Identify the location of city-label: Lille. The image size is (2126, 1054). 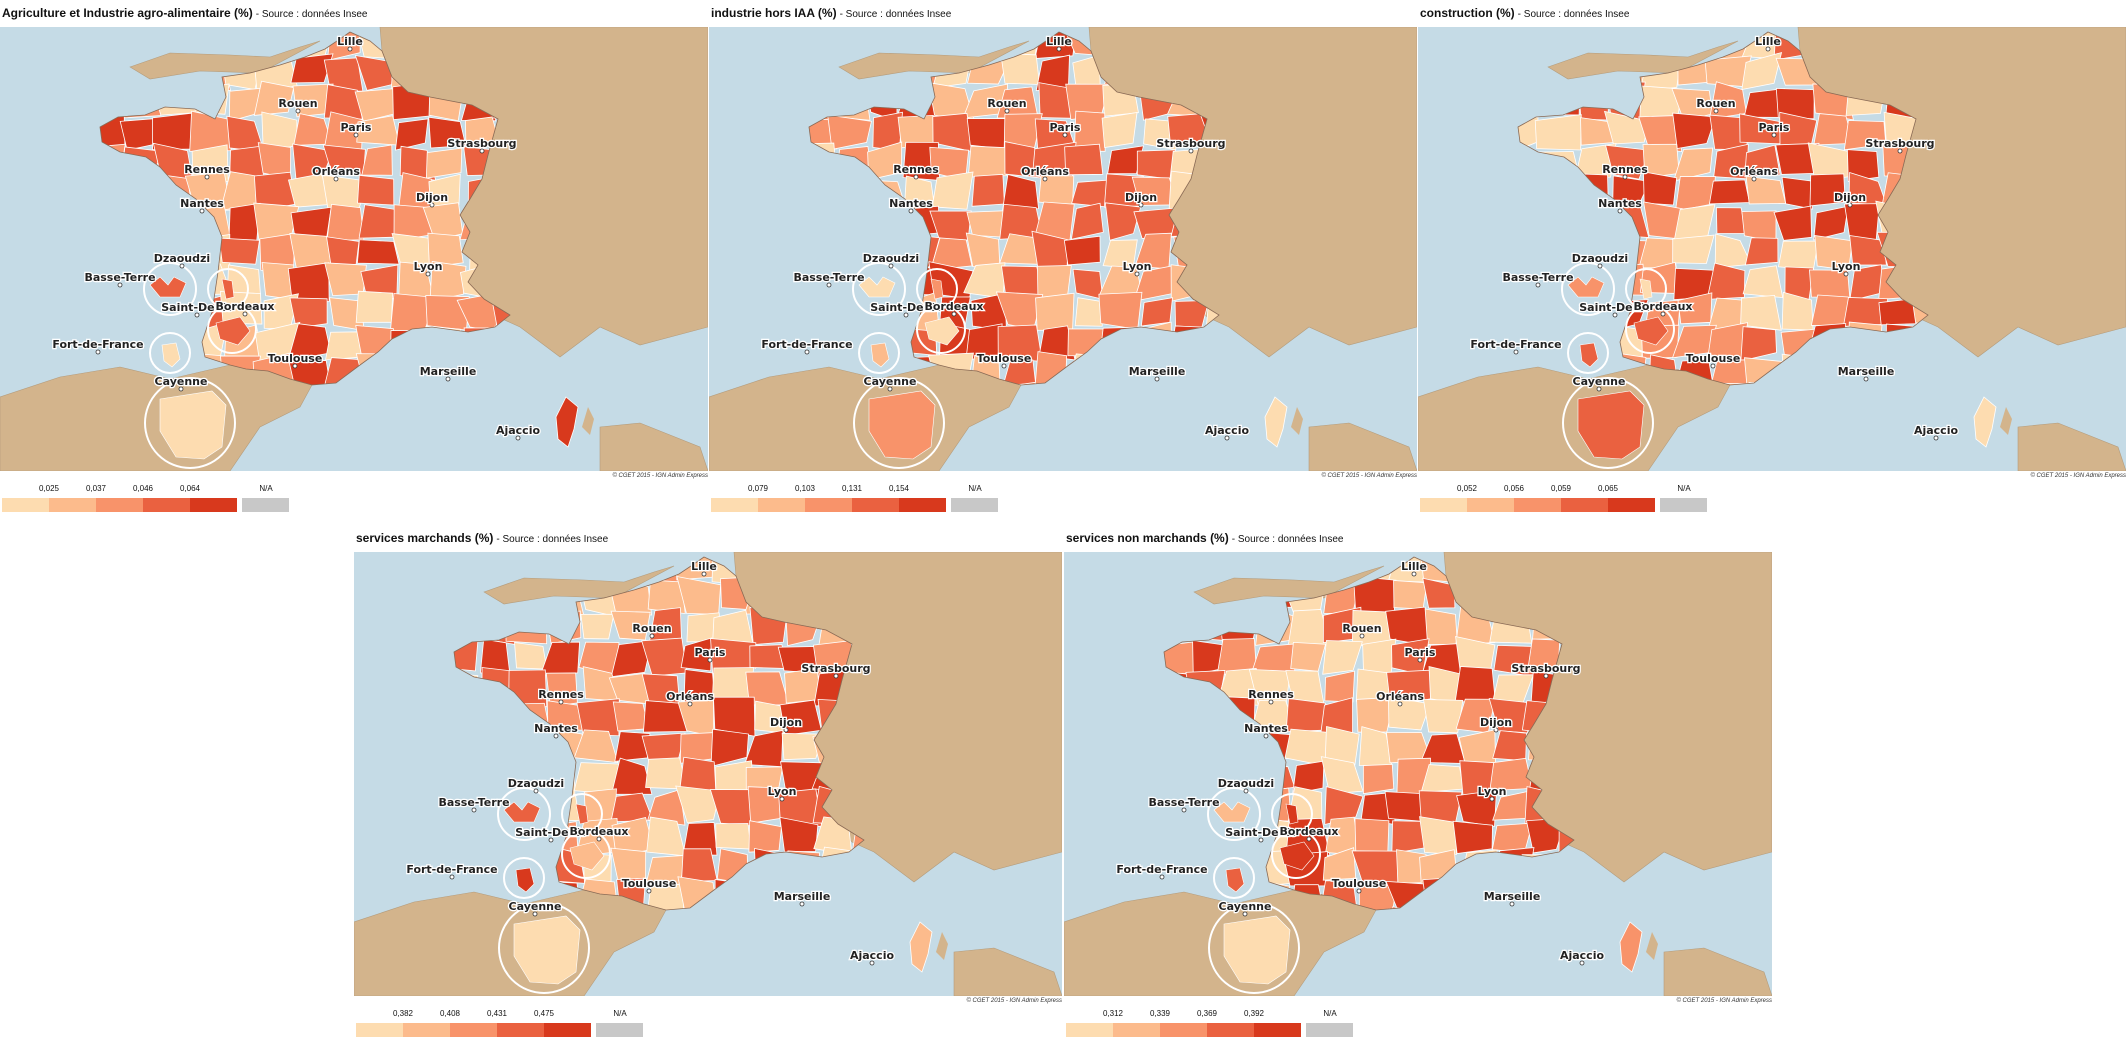
(1059, 41).